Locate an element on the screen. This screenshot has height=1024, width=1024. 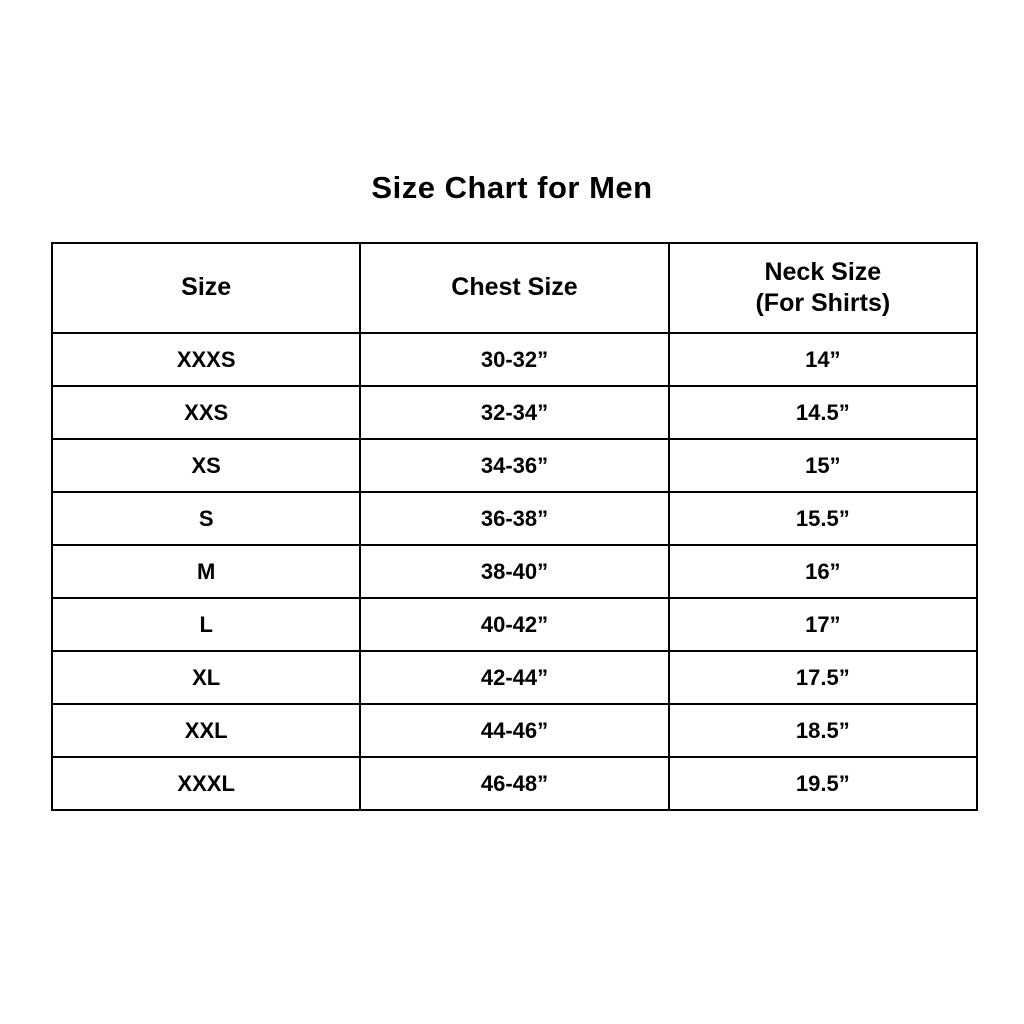
column-header-neck-size-label: Neck Size is located at coordinates (823, 271).